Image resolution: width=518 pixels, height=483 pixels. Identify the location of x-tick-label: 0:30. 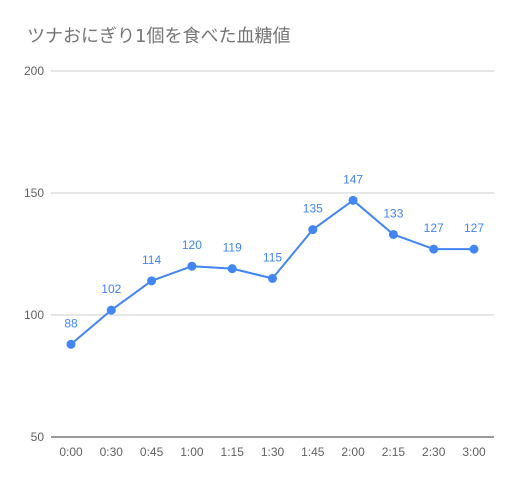
(112, 452).